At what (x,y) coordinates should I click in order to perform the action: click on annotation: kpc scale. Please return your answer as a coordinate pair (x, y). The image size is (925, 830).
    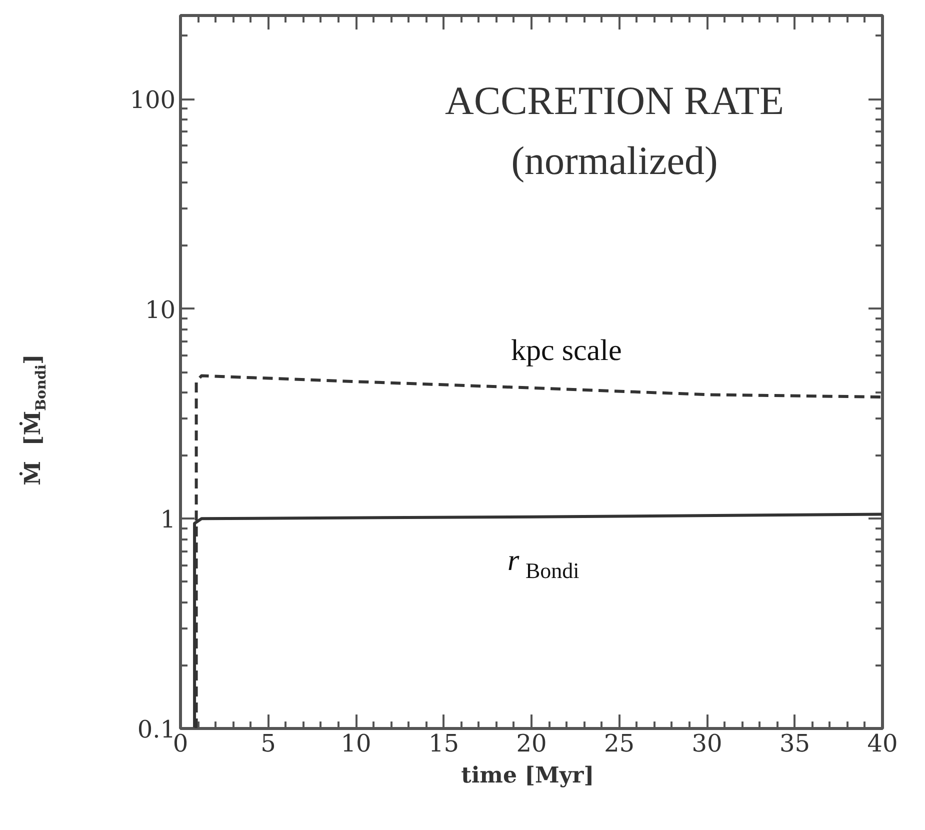
    Looking at the image, I should click on (566, 350).